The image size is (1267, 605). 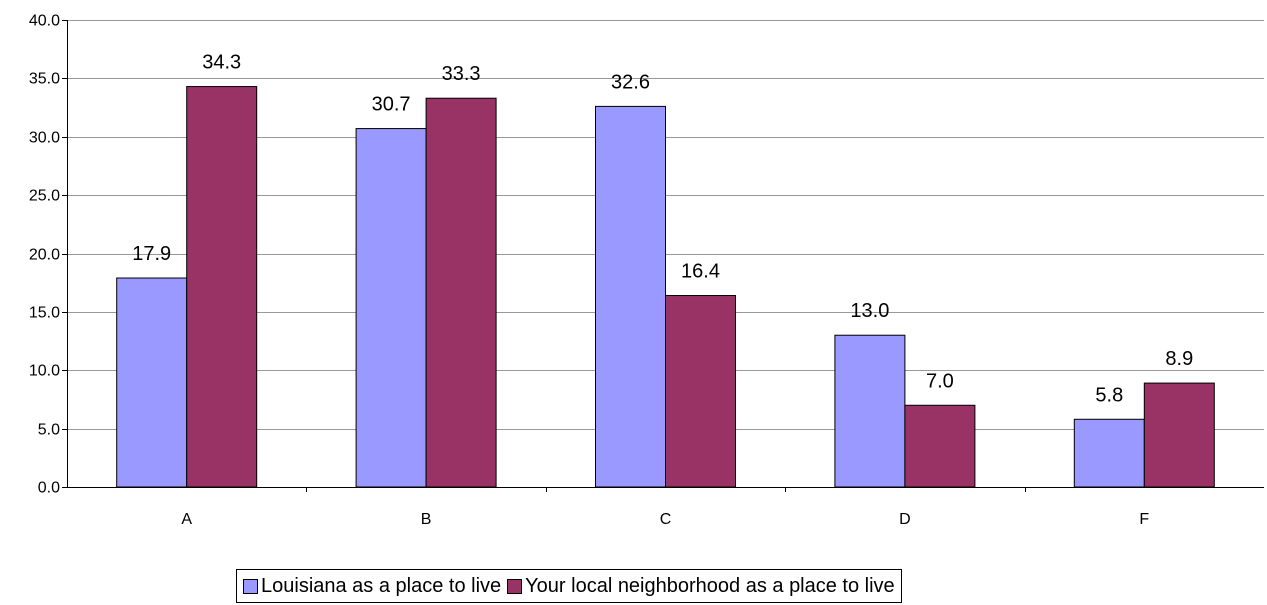 I want to click on y-tick-label: 0.0, so click(x=49, y=488).